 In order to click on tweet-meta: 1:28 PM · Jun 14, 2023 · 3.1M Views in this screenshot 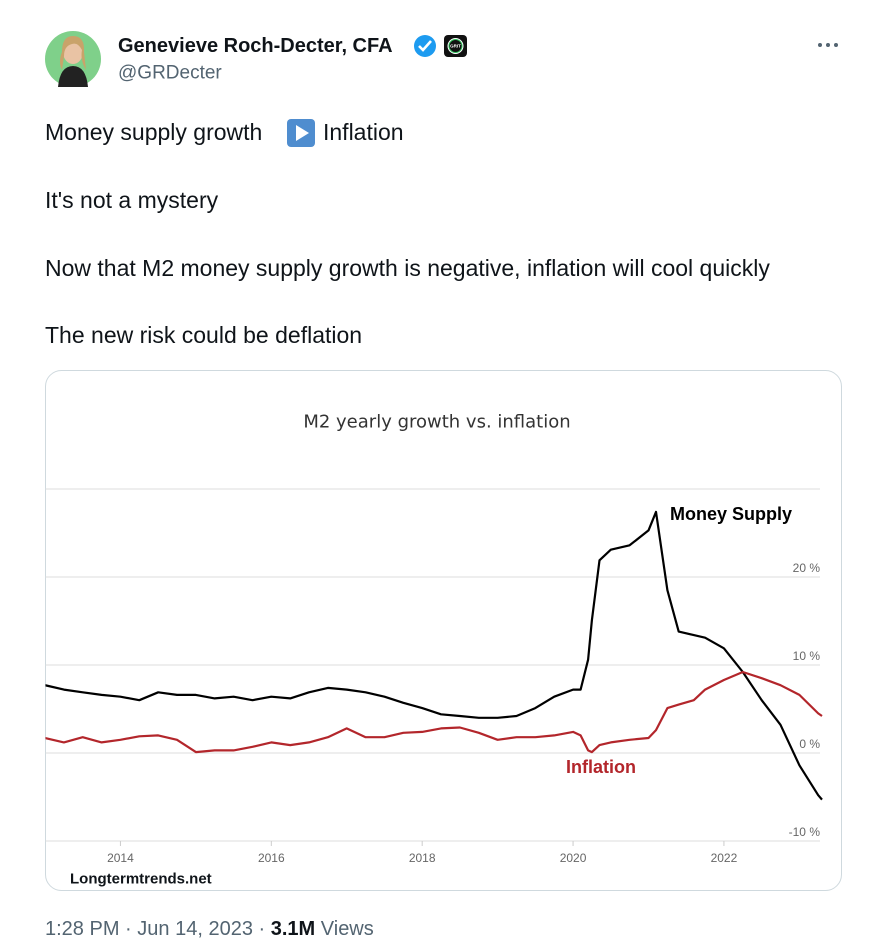, I will do `click(209, 929)`.